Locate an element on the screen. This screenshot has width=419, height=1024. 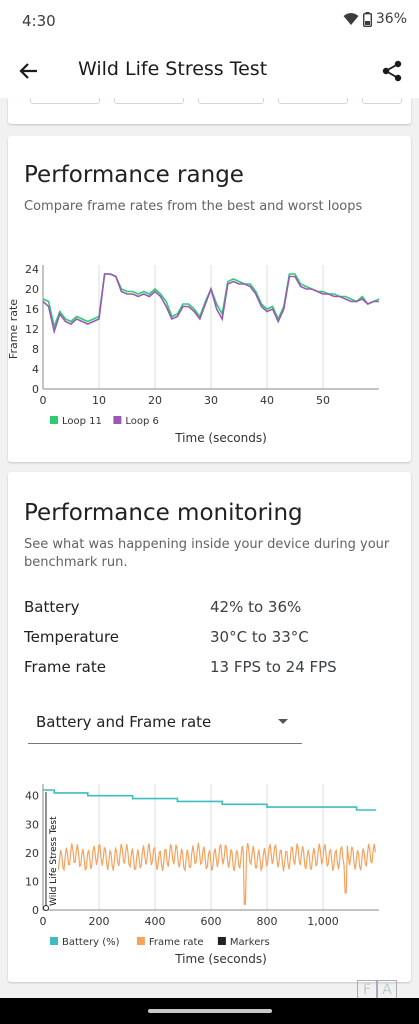
marker-dot is located at coordinates (46, 908).